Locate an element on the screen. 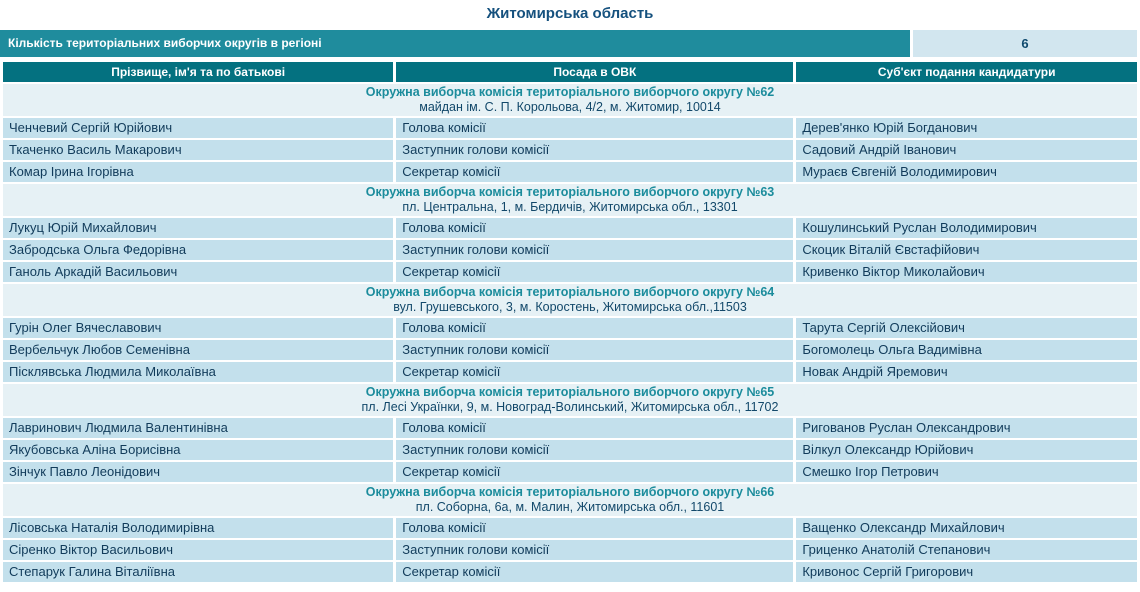  member-name-cell: Якубовська Аліна Борисівна is located at coordinates (198, 450).